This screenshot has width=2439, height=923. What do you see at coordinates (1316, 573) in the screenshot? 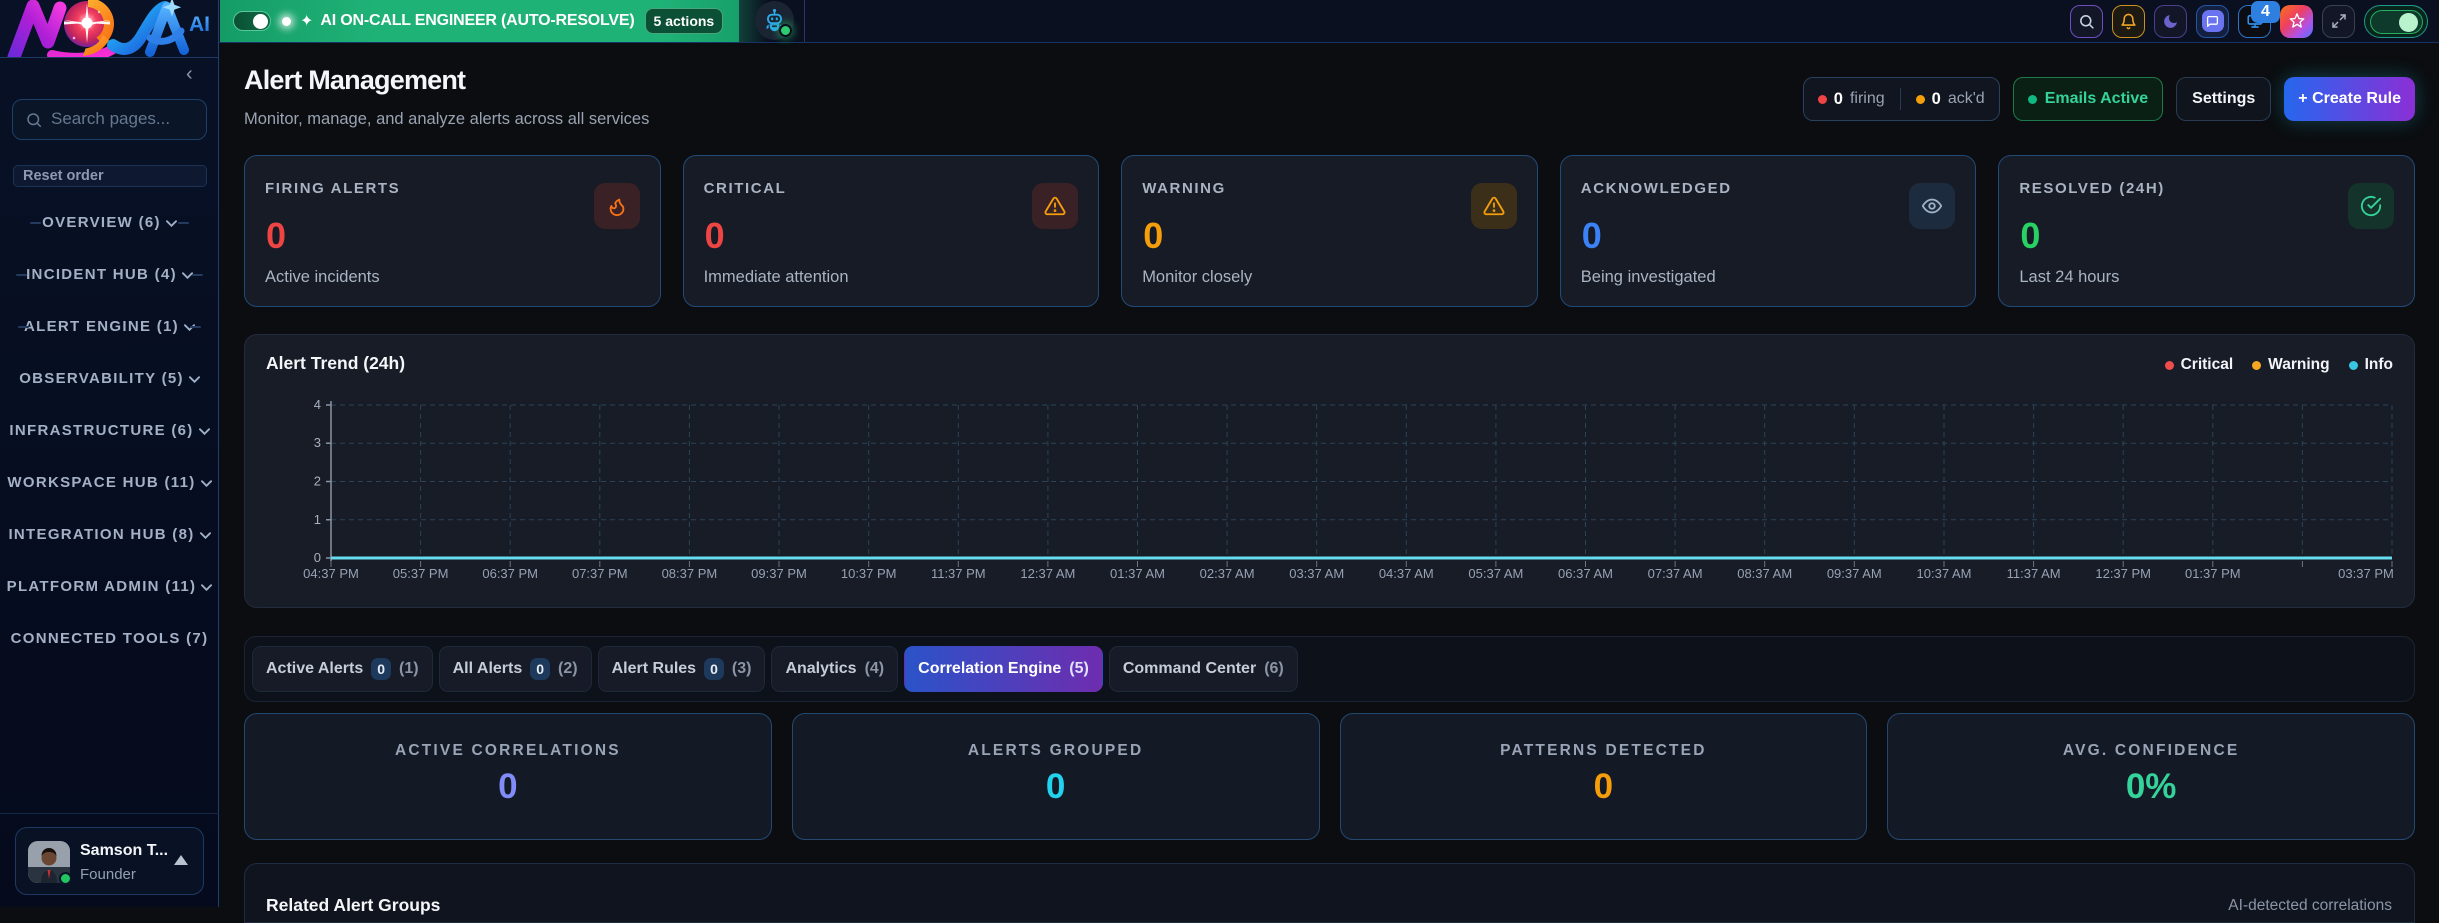
I see `svg-text: 03:37 AM` at bounding box center [1316, 573].